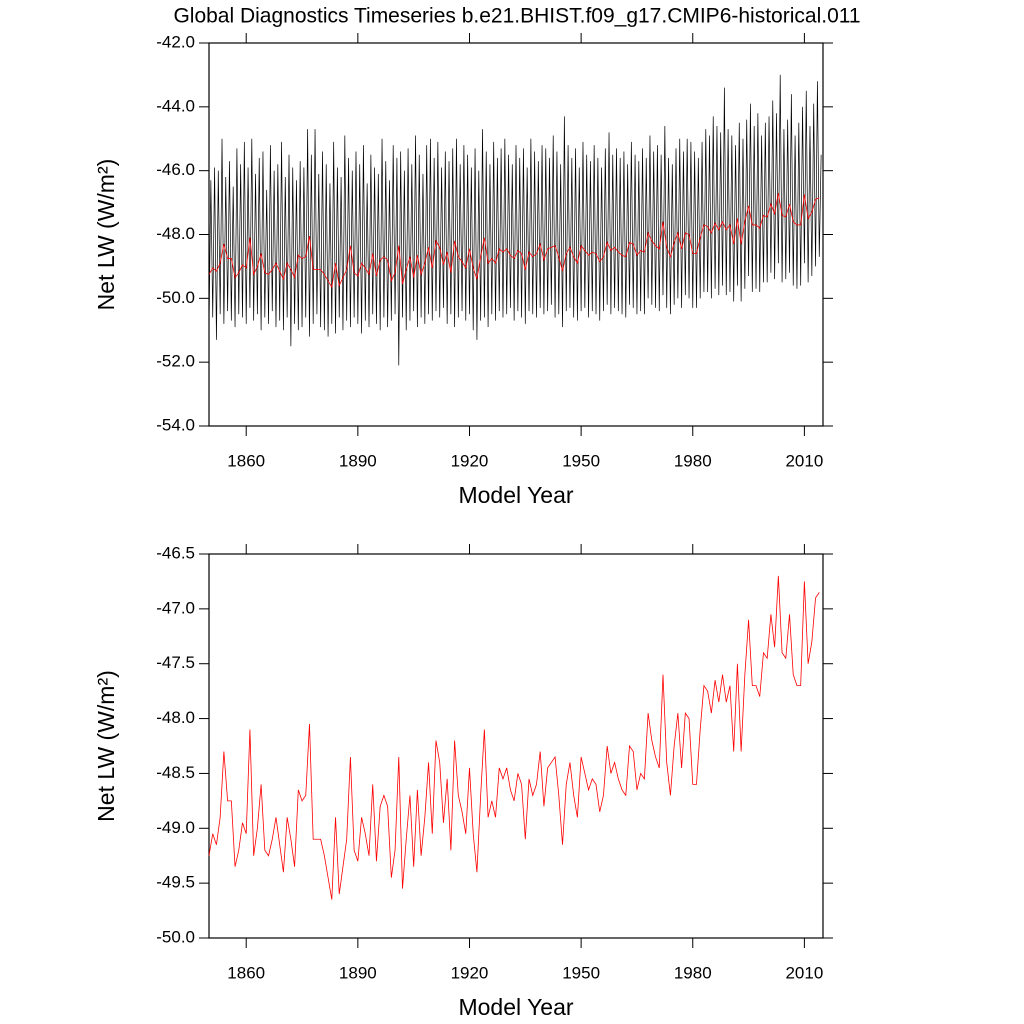  Describe the element at coordinates (175, 662) in the screenshot. I see `y-tick-label: -47.5` at that location.